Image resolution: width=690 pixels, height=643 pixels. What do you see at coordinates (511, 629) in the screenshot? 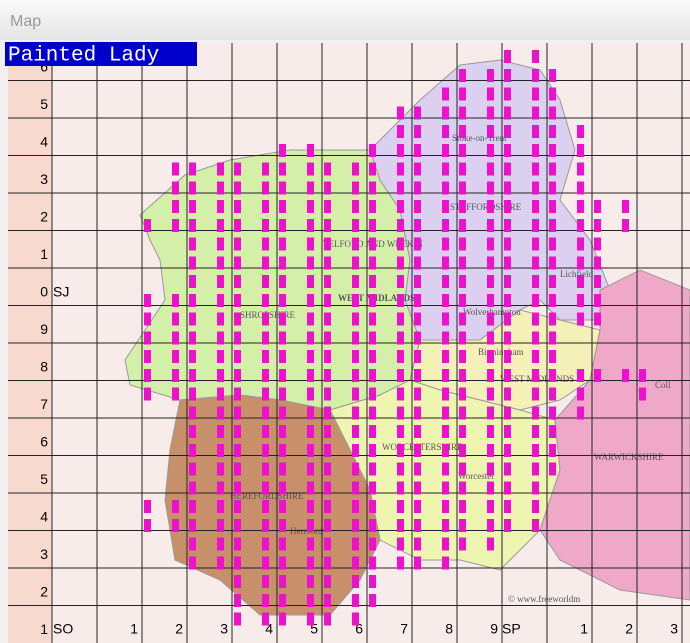
I see `zone-label: SP` at bounding box center [511, 629].